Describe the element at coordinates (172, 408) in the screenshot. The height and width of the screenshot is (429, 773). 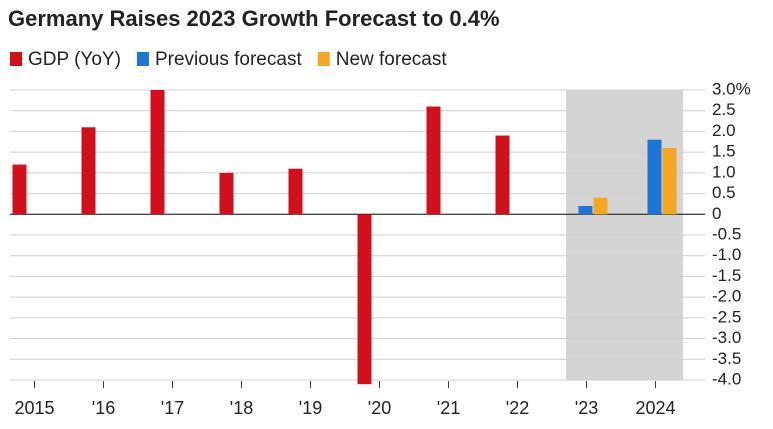
I see `x-tick-label: '17` at that location.